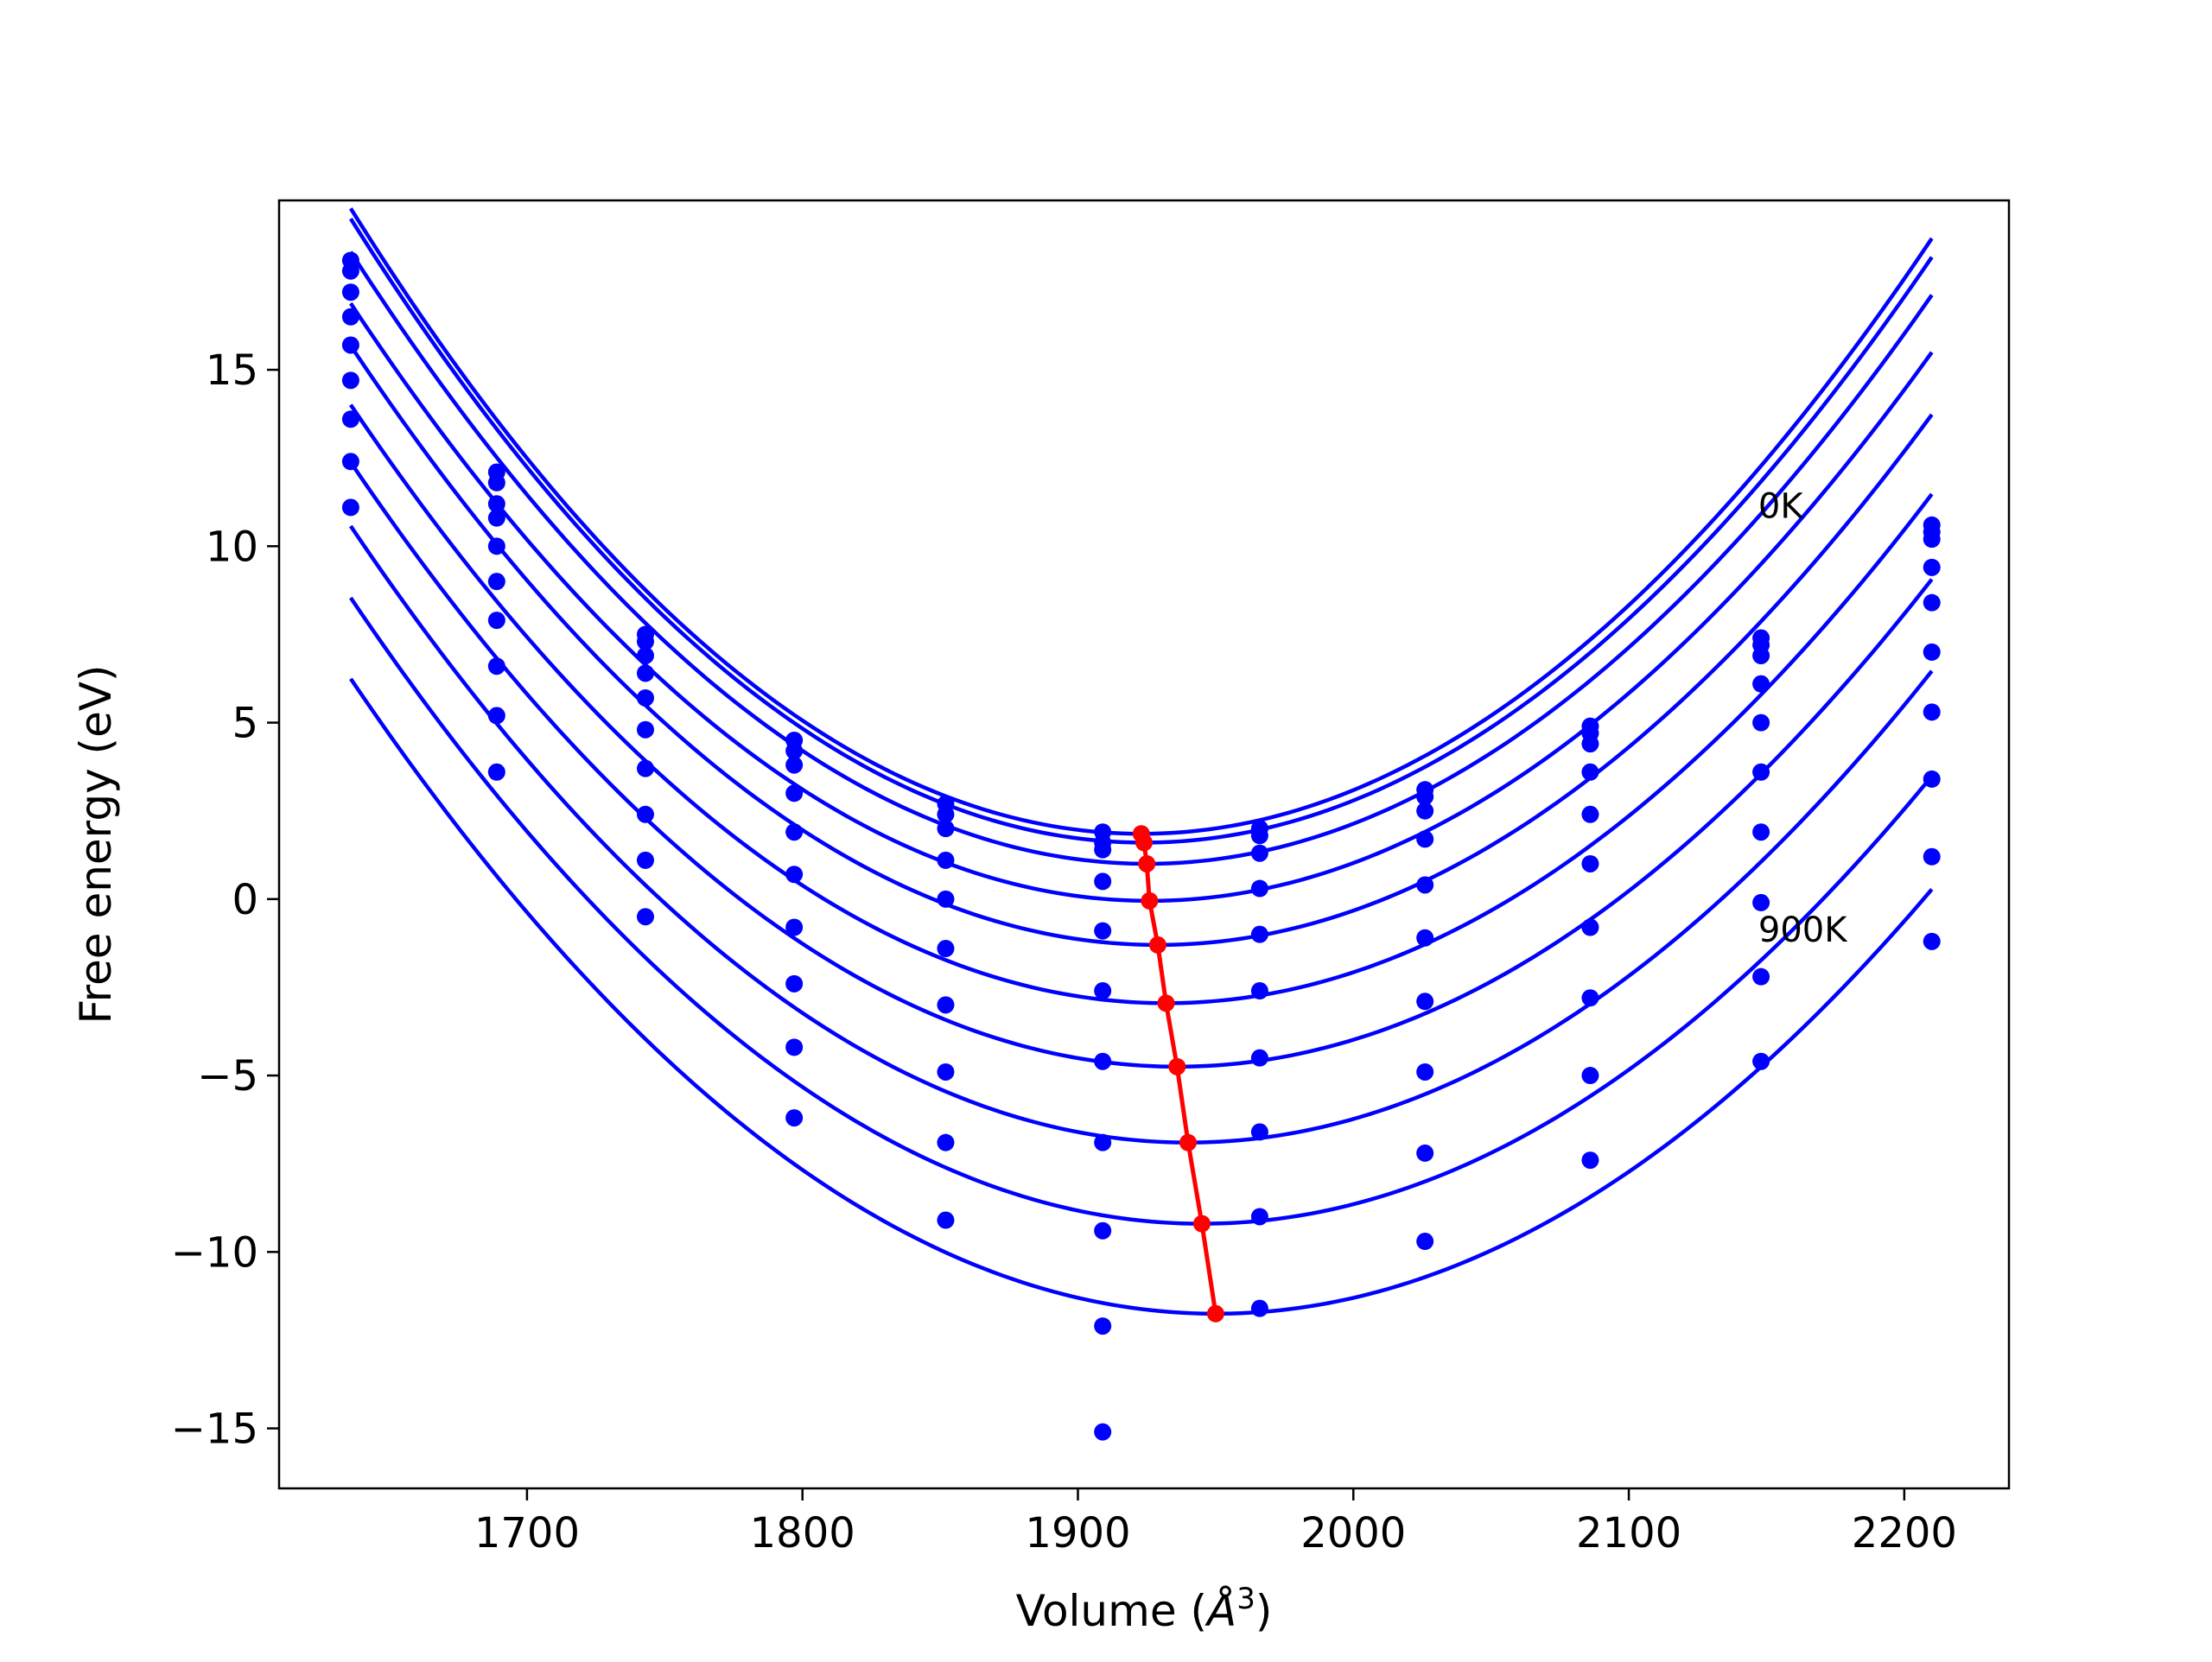 The height and width of the screenshot is (1662, 2212). I want to click on y-tick-label: 10, so click(232, 547).